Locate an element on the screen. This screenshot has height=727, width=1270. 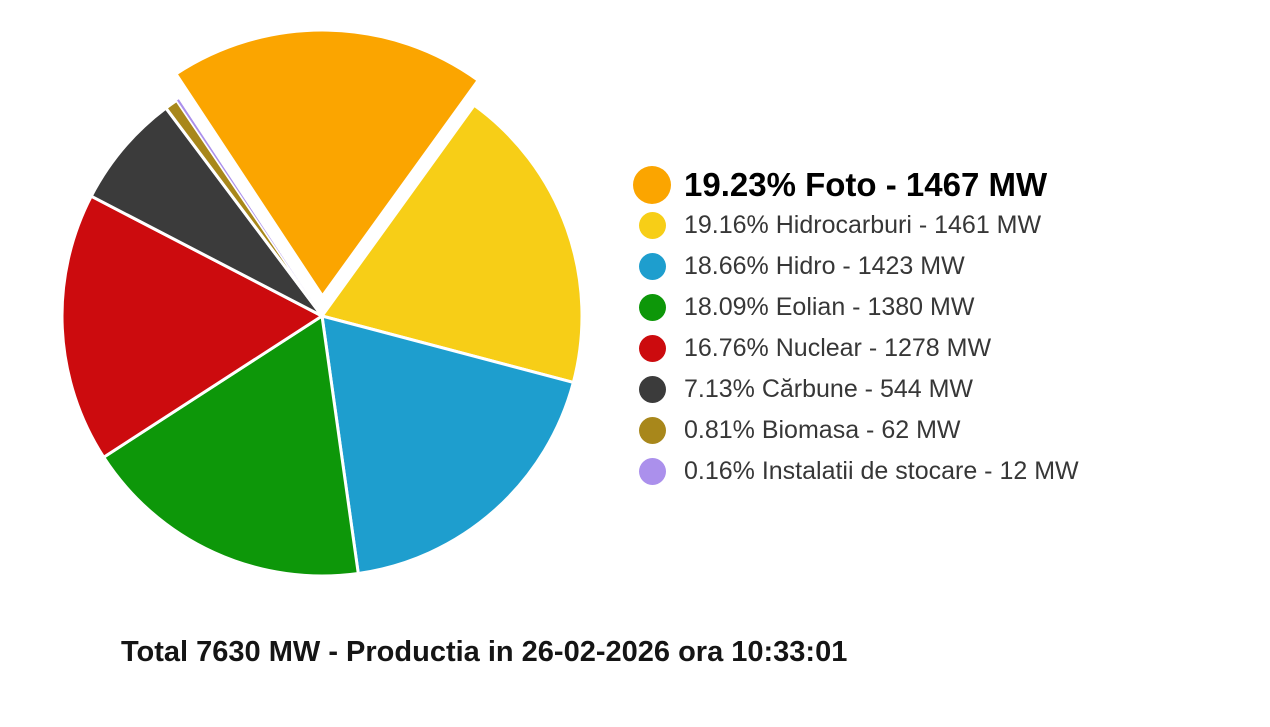
legend-item-carbune: 7.13% Cărbune - 544 MW is located at coordinates (854, 389).